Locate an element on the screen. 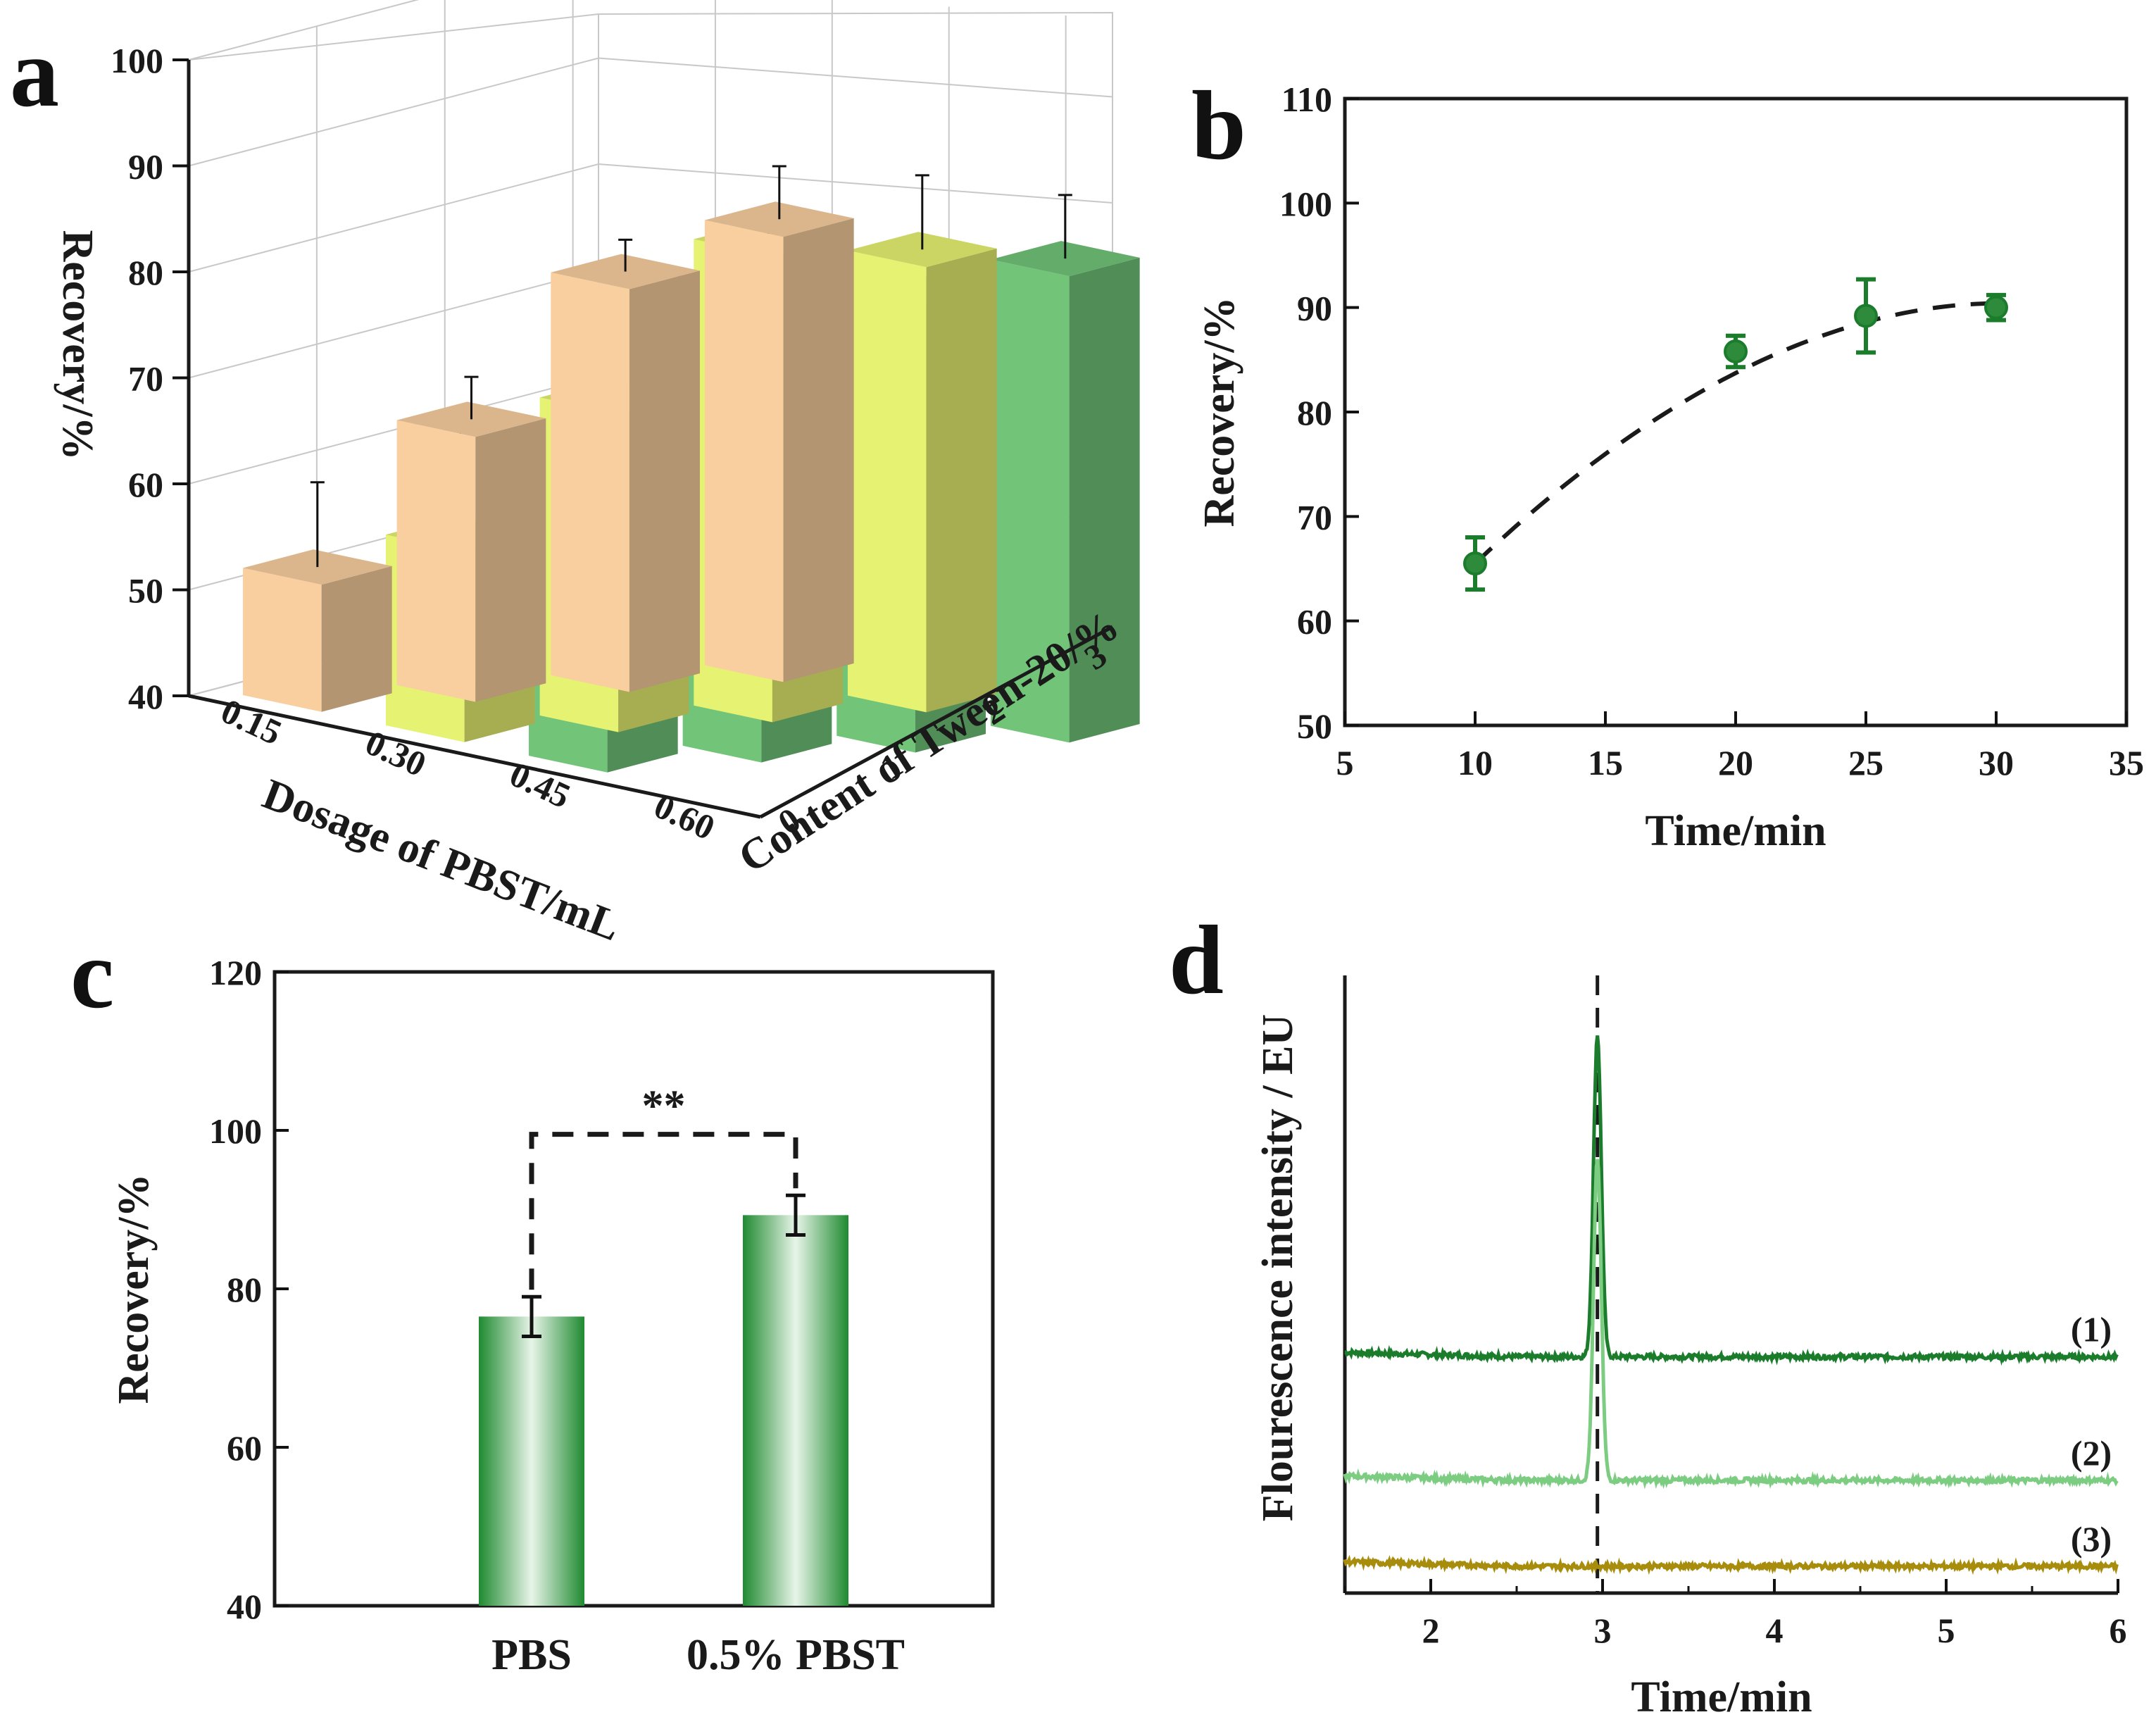 The image size is (2156, 1729). chart-a-ztick-label: 50 is located at coordinates (145, 591).